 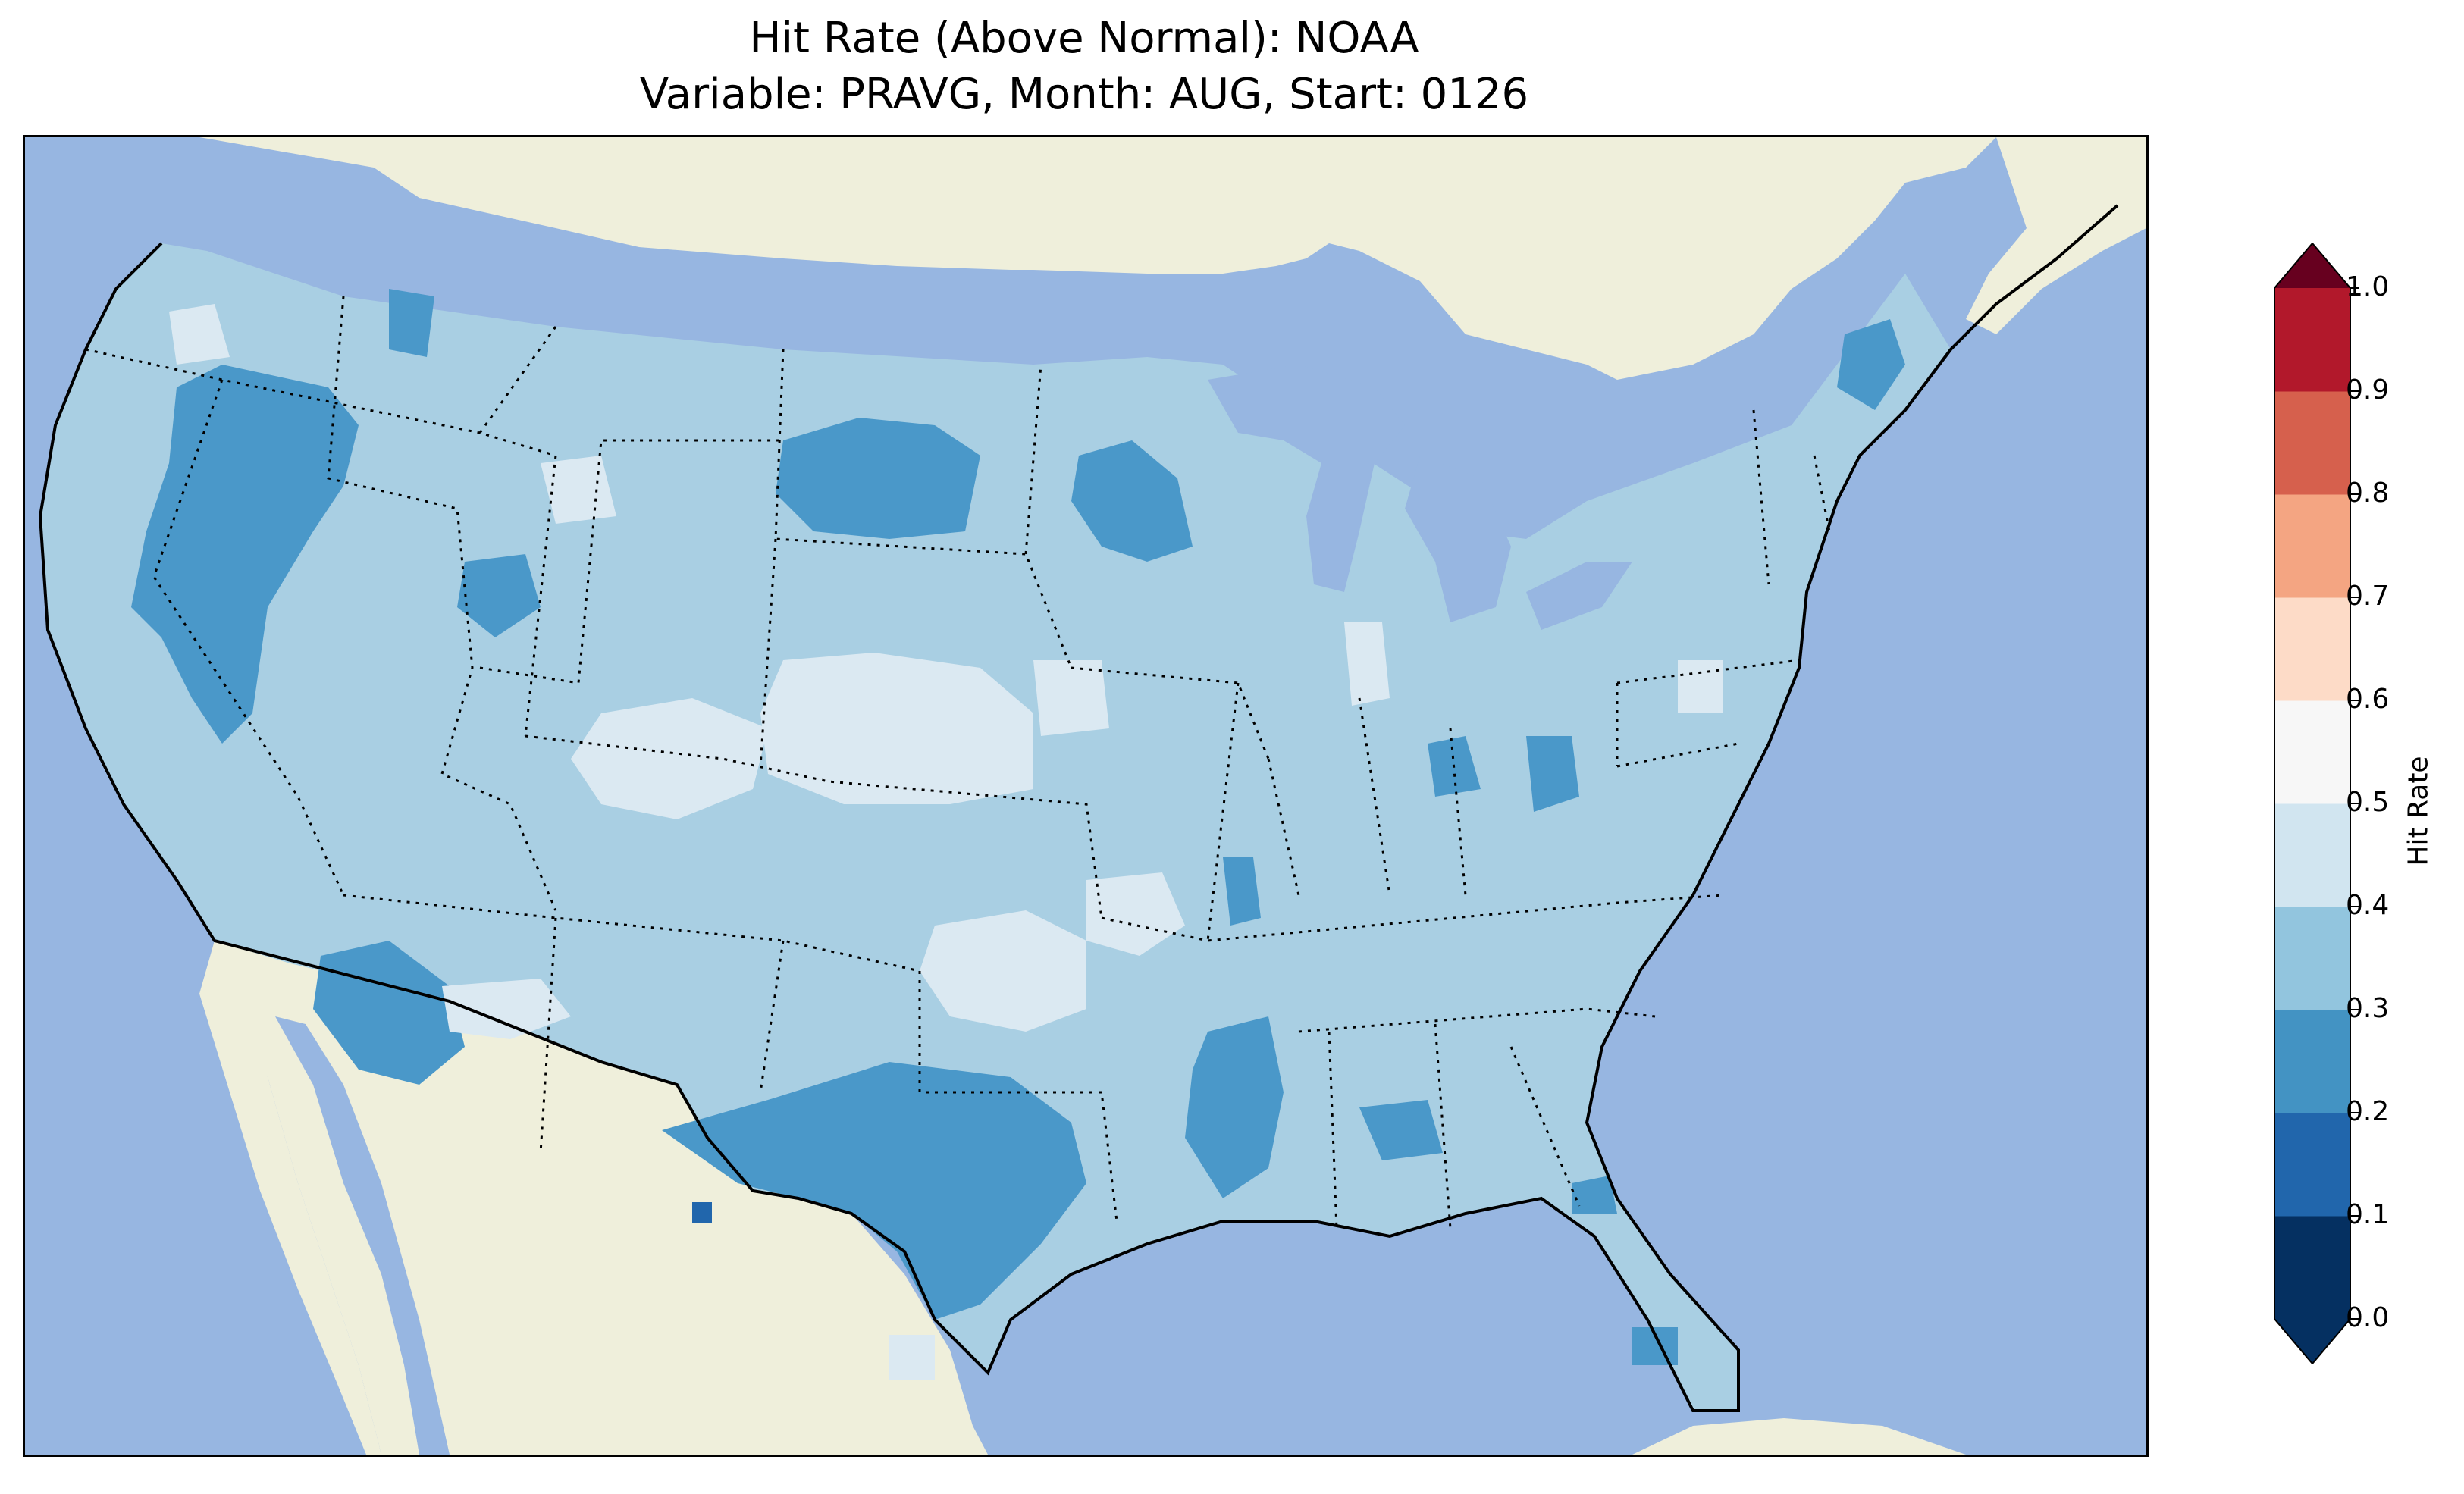 What do you see at coordinates (2312, 1341) in the screenshot?
I see `colorbar-extend-under` at bounding box center [2312, 1341].